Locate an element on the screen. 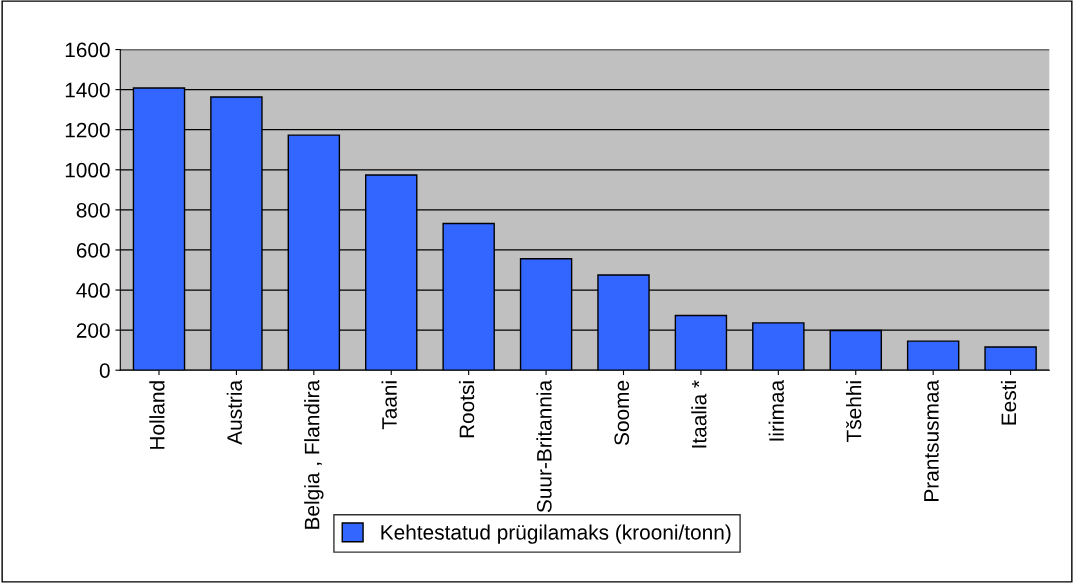 Image resolution: width=1074 pixels, height=583 pixels. x-tick-label: Soome is located at coordinates (622, 412).